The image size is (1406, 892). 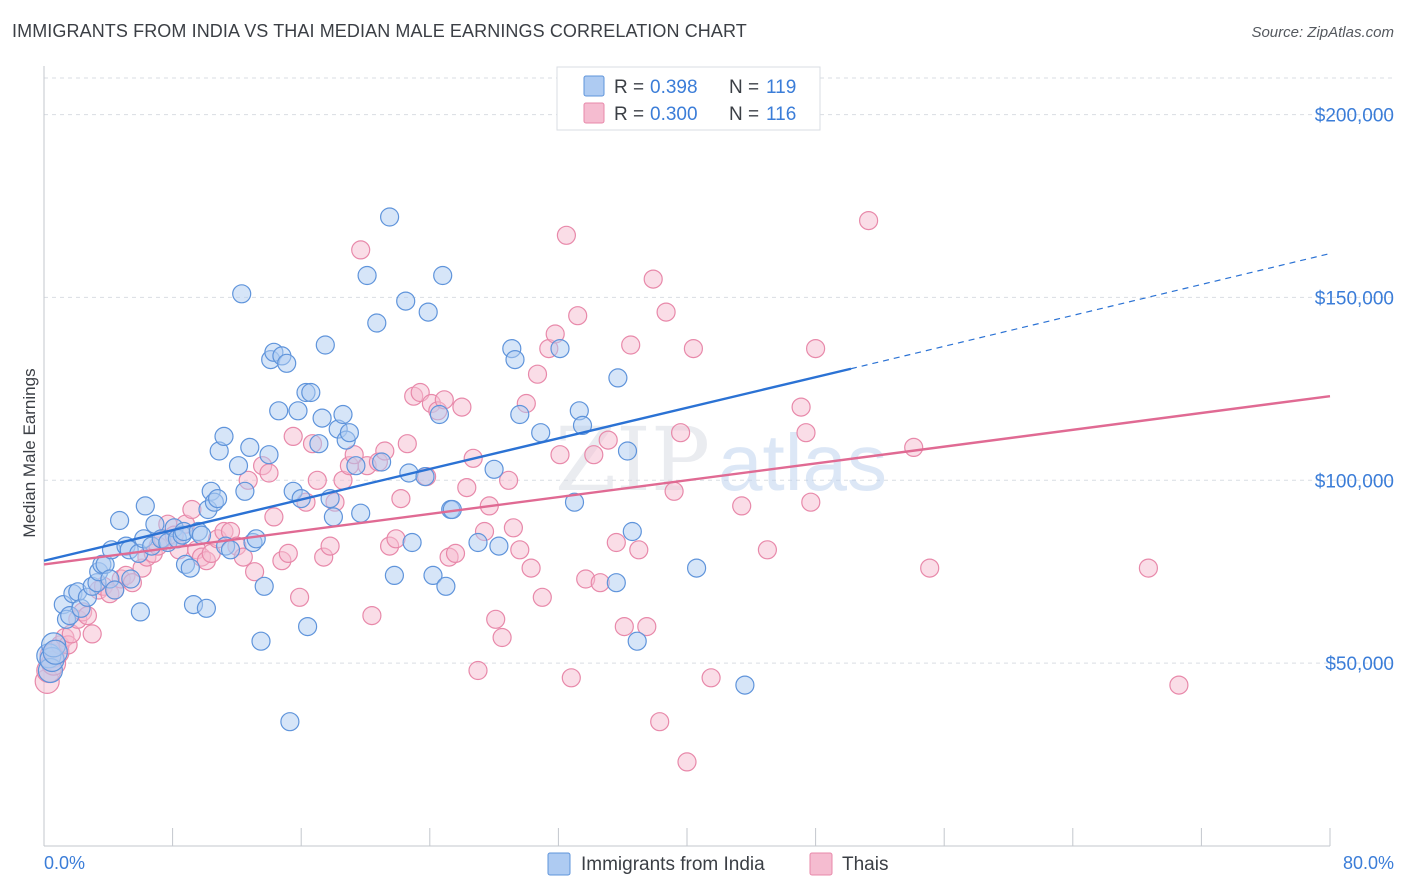 What do you see at coordinates (559, 864) in the screenshot?
I see `series-legend-swatch-india` at bounding box center [559, 864].